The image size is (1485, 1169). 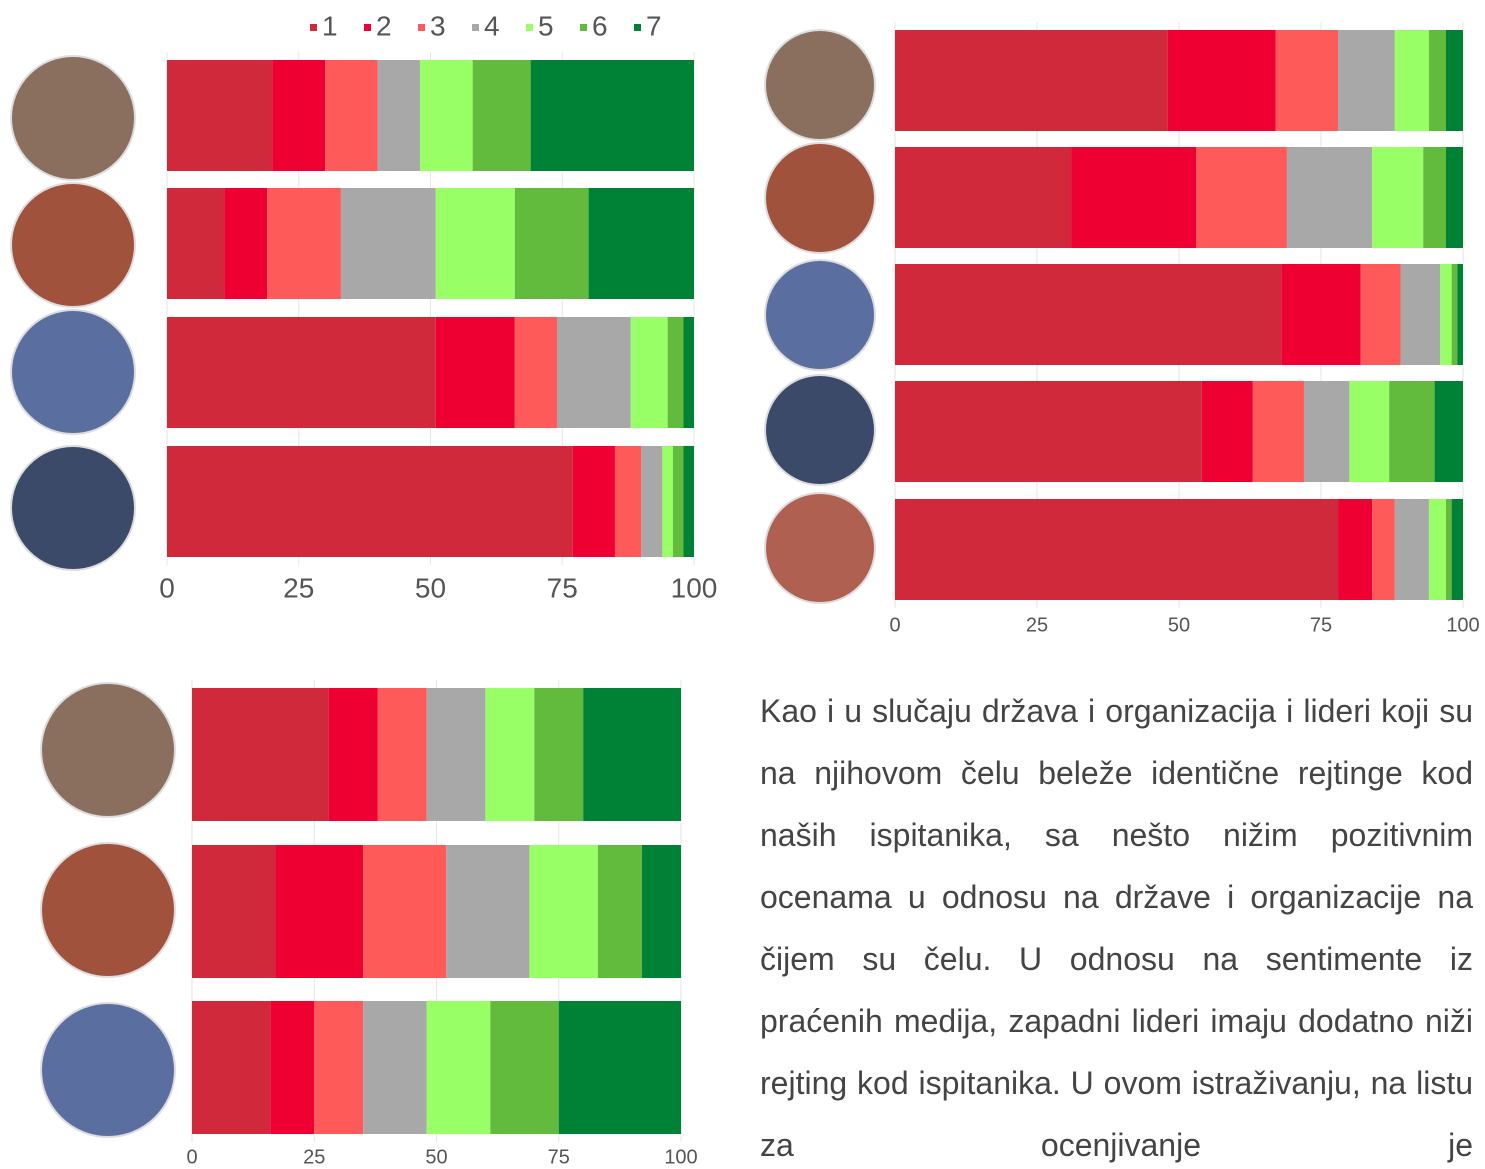 I want to click on x-tick-label: 25, so click(x=1037, y=625).